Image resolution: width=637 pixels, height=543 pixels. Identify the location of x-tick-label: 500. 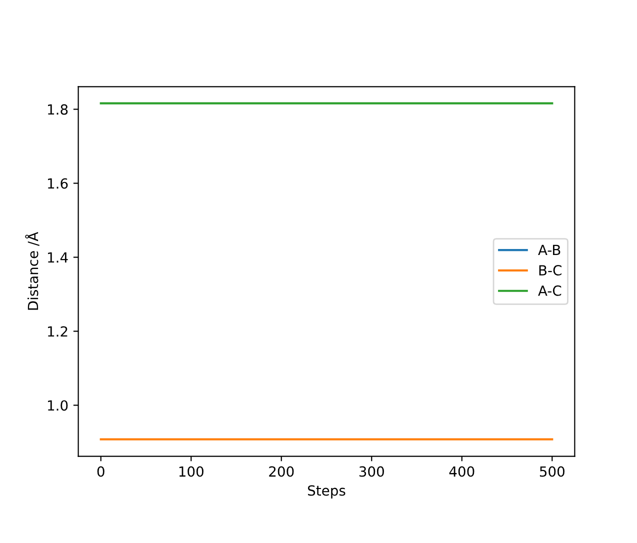
(552, 471).